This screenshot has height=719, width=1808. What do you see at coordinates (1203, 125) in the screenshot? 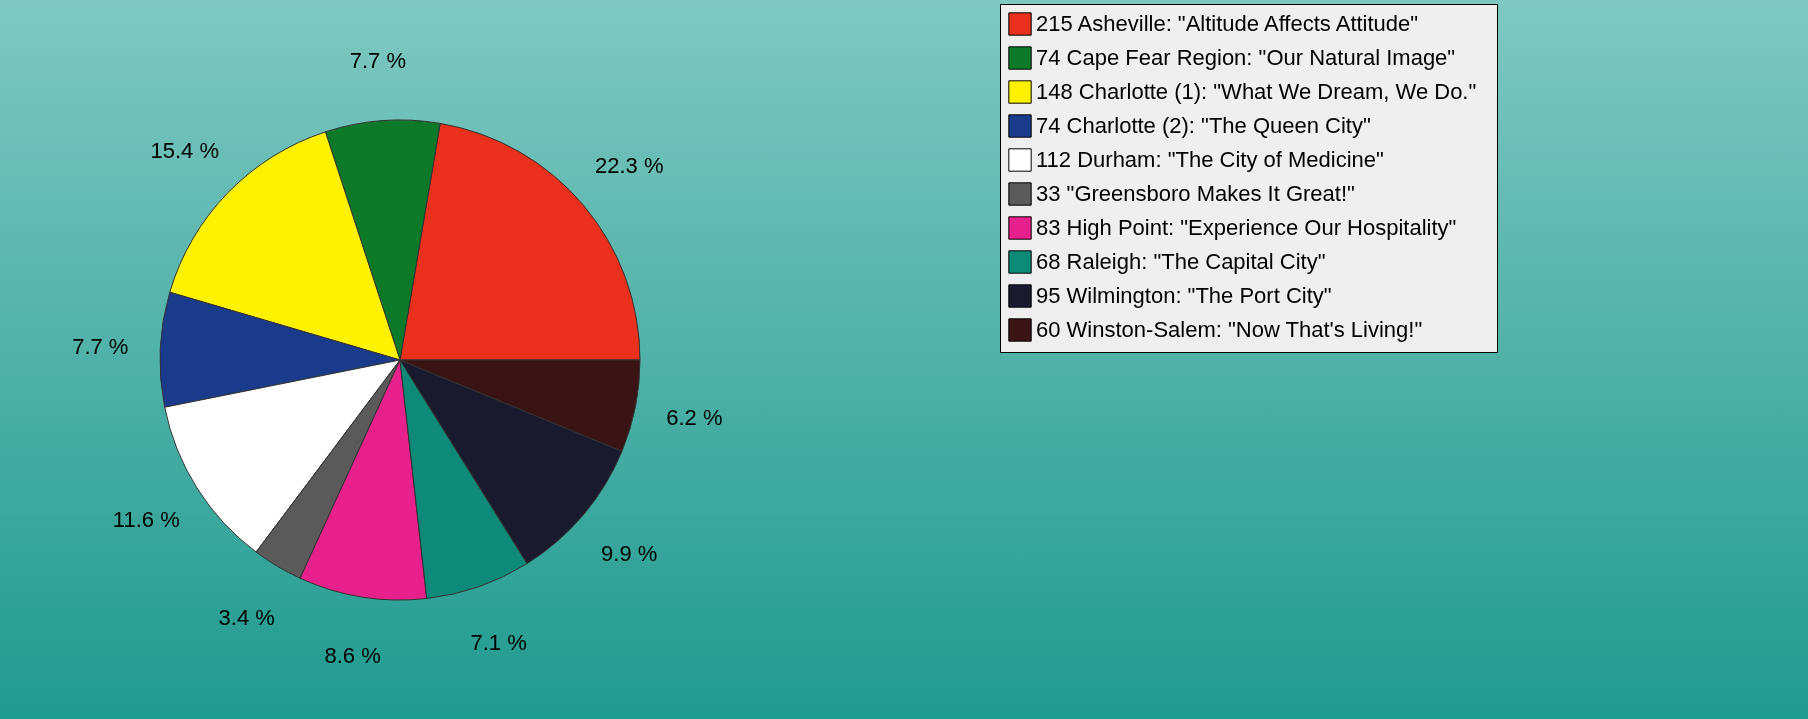
I see `legend-label: 74 Charlotte (2): "The Queen City"` at bounding box center [1203, 125].